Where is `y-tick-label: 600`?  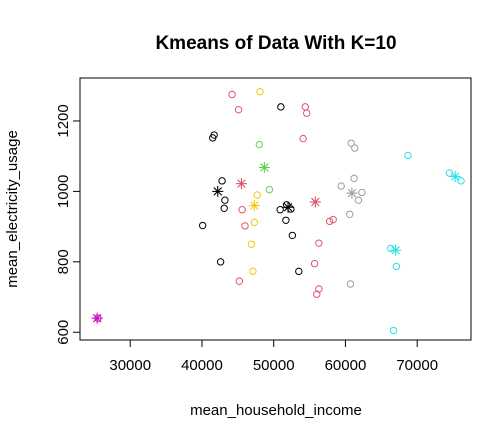 y-tick-label: 600 is located at coordinates (63, 332).